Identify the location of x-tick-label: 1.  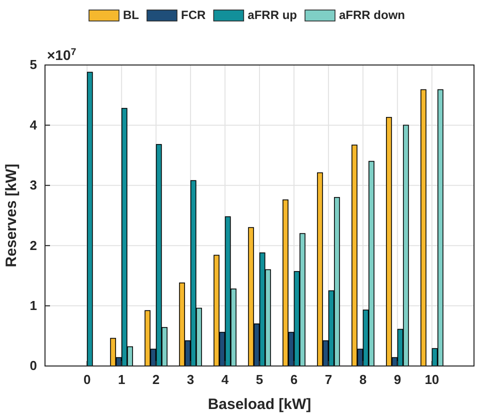
(122, 380).